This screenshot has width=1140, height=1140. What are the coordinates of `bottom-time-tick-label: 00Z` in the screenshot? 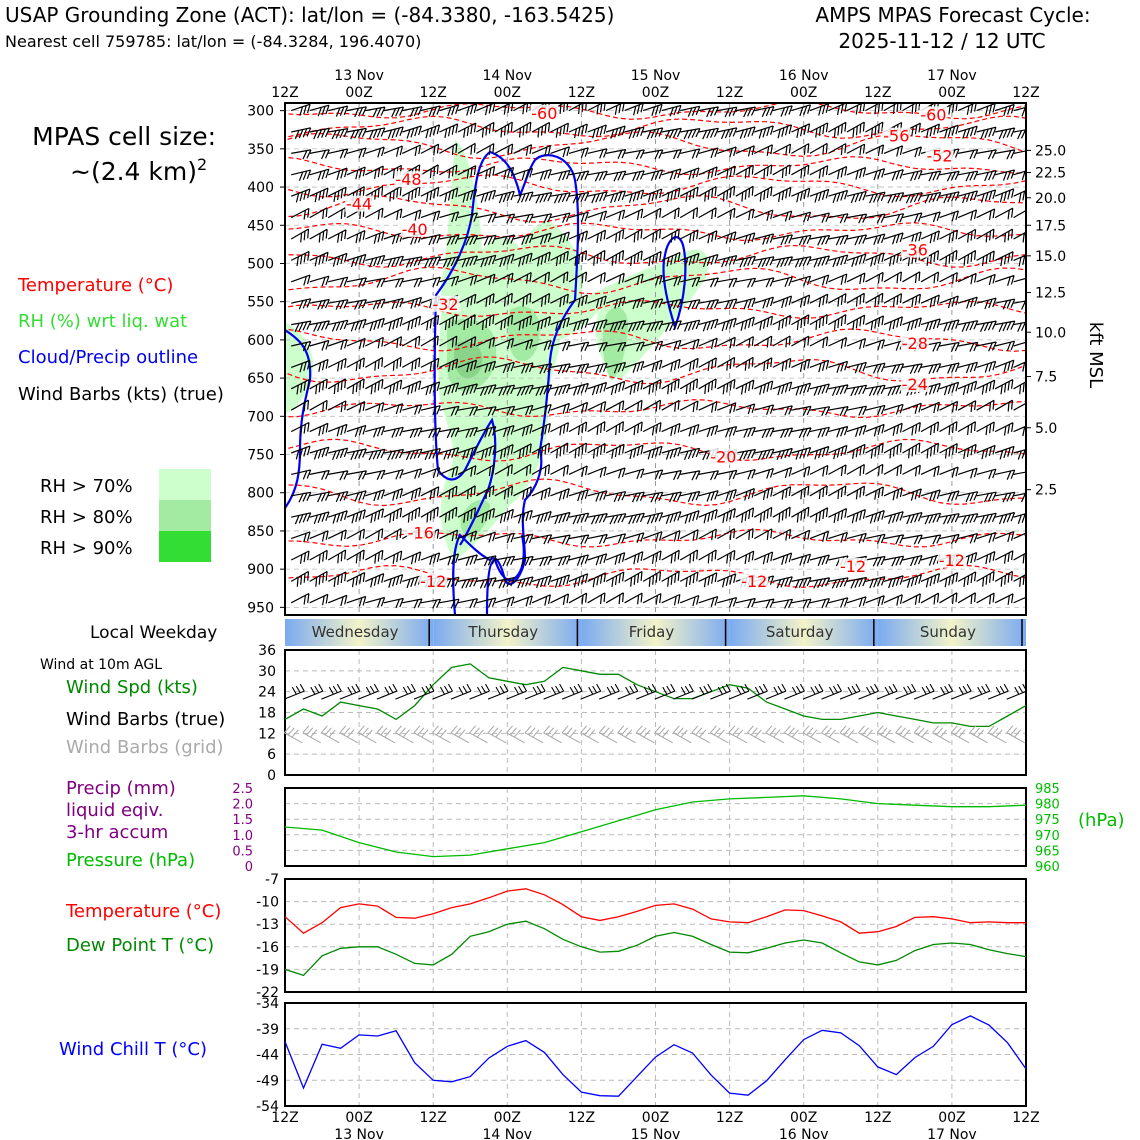 It's located at (951, 1118).